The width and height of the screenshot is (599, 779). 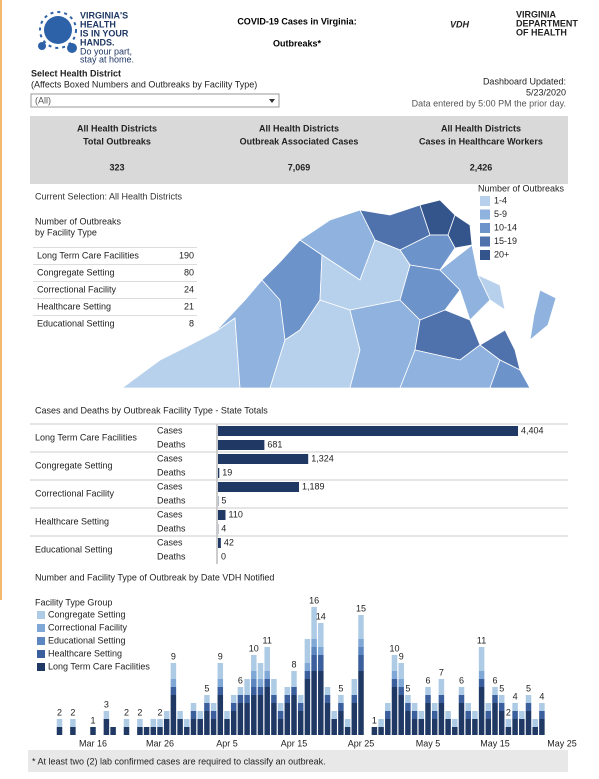 I want to click on total-label: 4, so click(x=515, y=696).